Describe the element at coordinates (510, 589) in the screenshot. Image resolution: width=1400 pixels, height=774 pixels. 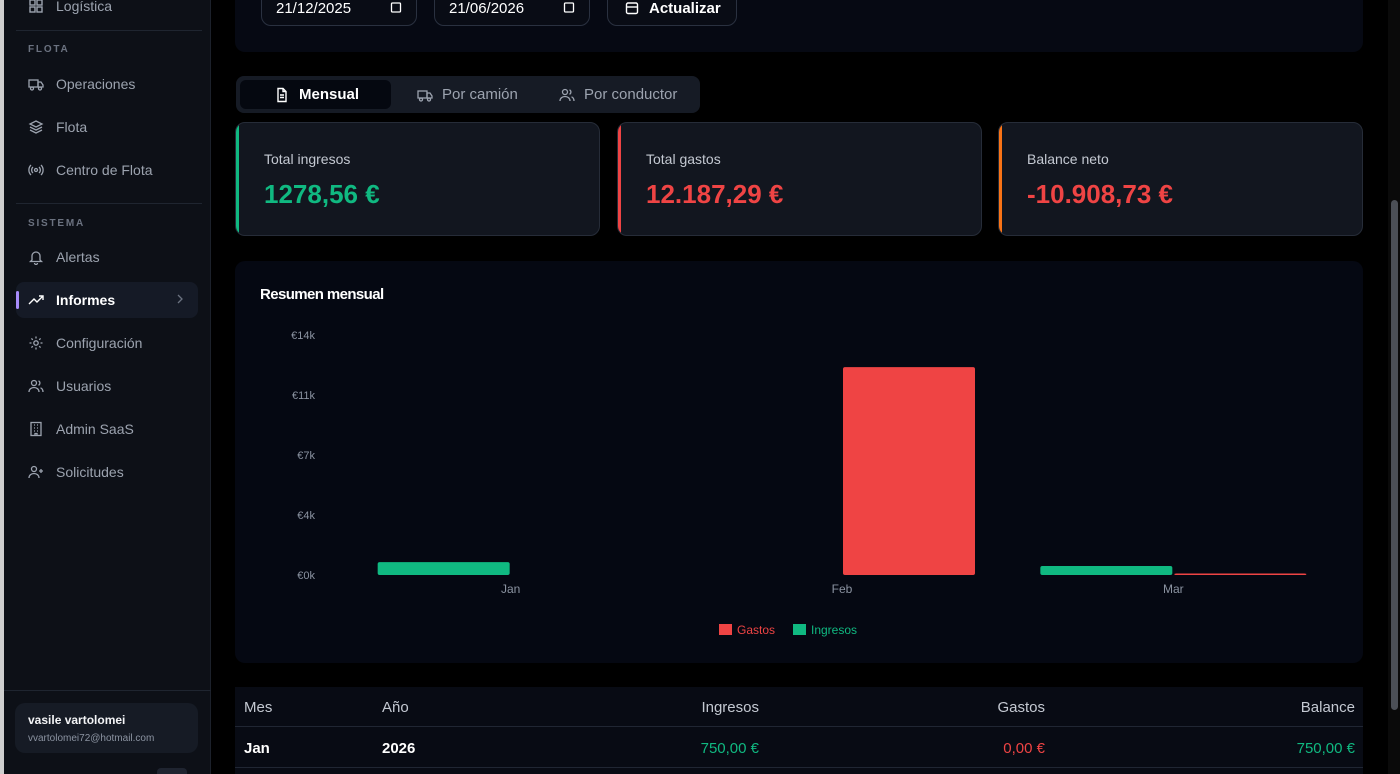
I see `x-tick-label: Jan` at that location.